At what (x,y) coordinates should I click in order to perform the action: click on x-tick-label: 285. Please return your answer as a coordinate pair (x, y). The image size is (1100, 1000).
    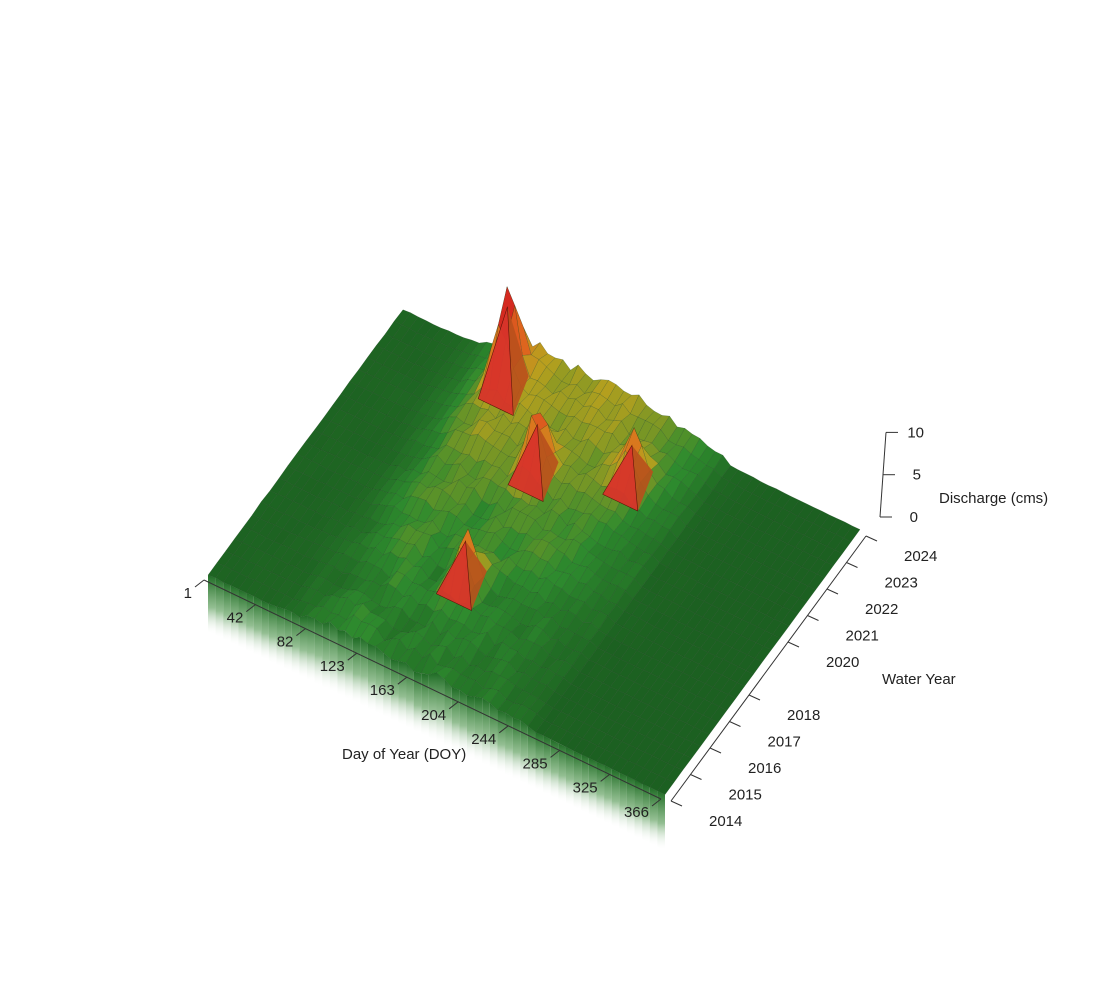
    Looking at the image, I should click on (535, 763).